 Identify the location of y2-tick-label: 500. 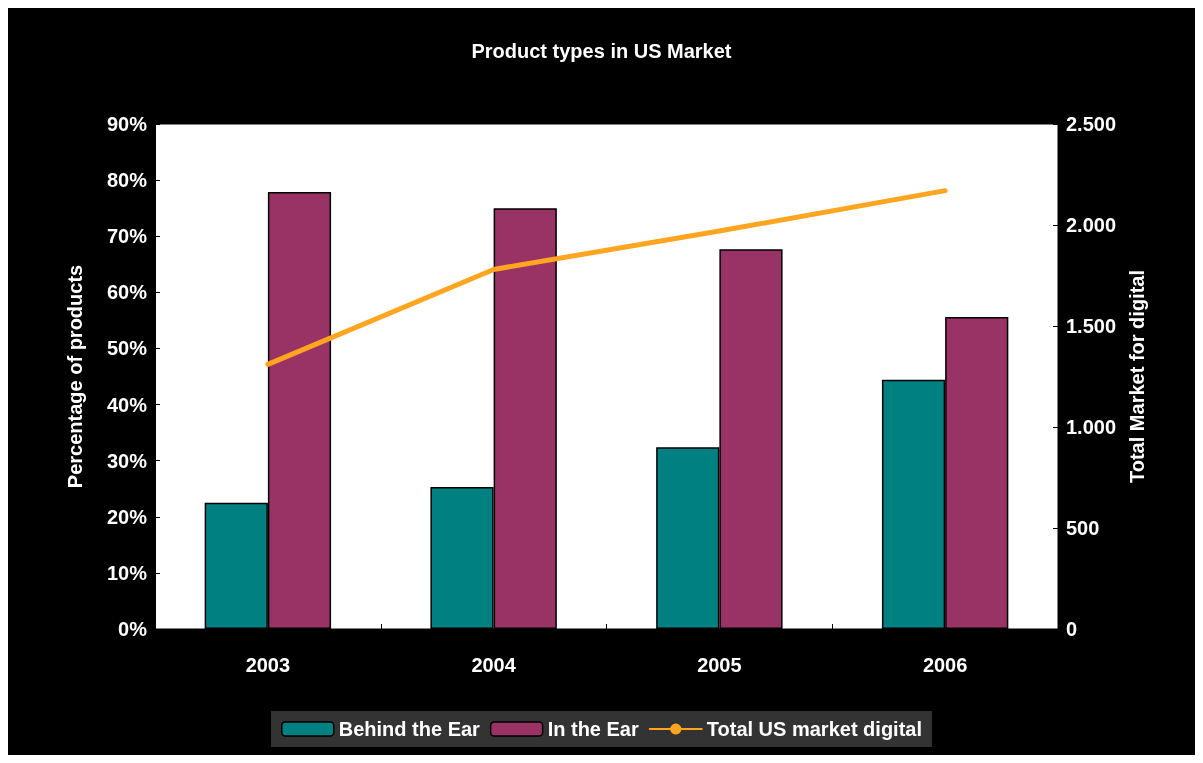
(1083, 528).